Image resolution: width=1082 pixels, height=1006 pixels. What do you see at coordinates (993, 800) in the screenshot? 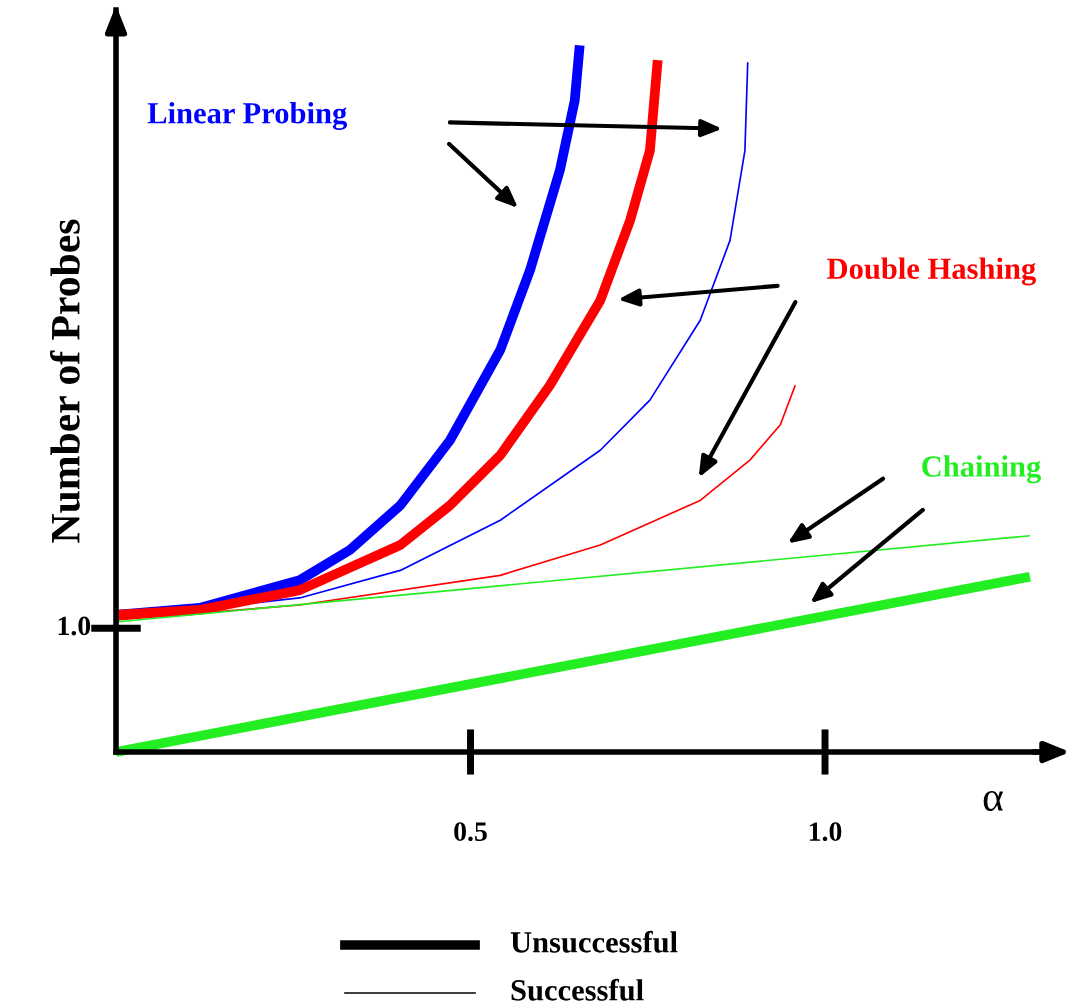
I see `x-axis-title: α` at bounding box center [993, 800].